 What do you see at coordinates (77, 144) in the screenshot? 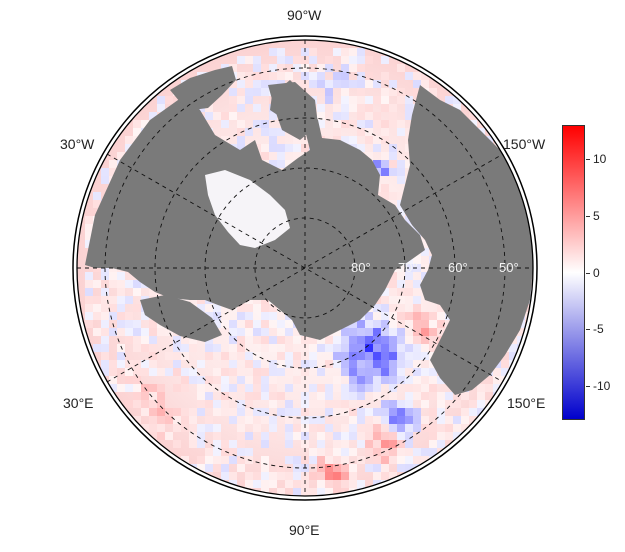
I see `lon-label-upper-left: 30°W` at bounding box center [77, 144].